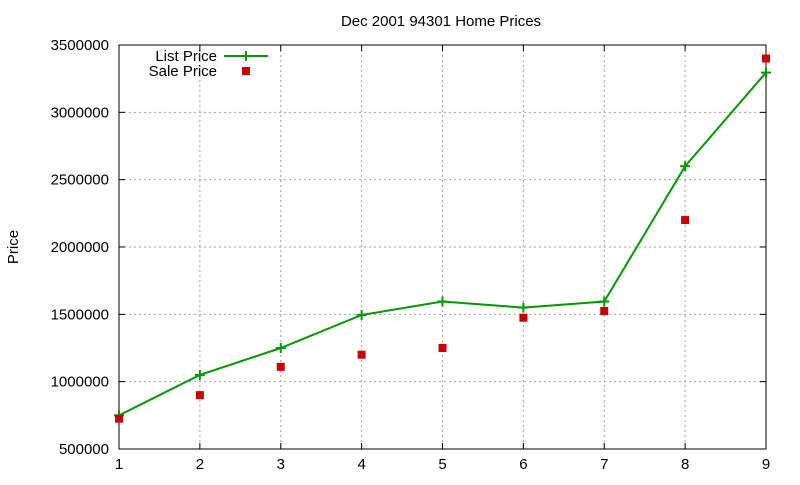 This screenshot has height=485, width=800. What do you see at coordinates (80, 180) in the screenshot?
I see `y-tick-label: 2500000` at bounding box center [80, 180].